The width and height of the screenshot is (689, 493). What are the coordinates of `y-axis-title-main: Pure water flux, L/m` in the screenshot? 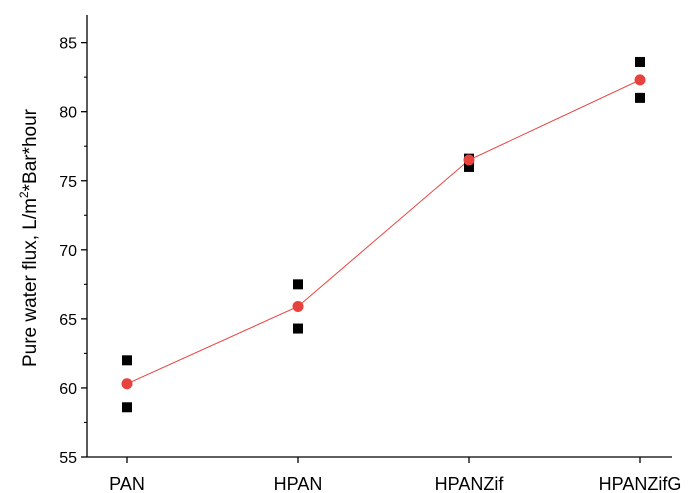 It's located at (30, 282).